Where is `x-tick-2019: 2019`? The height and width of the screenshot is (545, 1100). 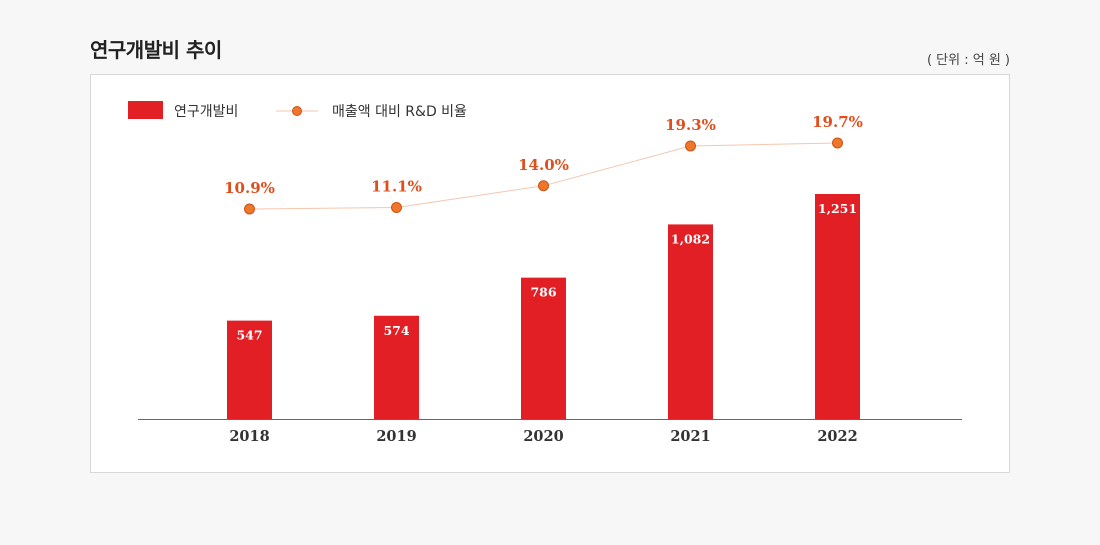 x-tick-2019: 2019 is located at coordinates (396, 436).